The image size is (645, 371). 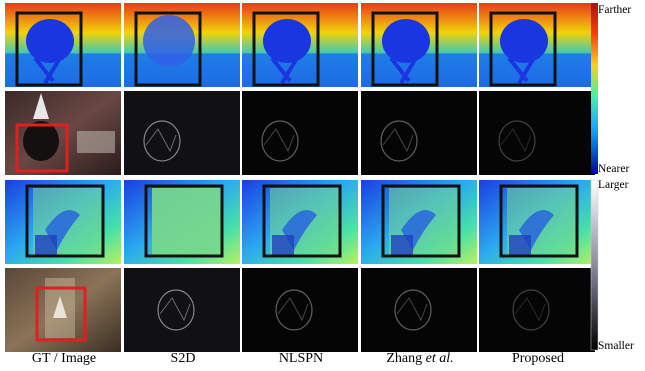 I want to click on panel-r3-c3, so click(x=419, y=310).